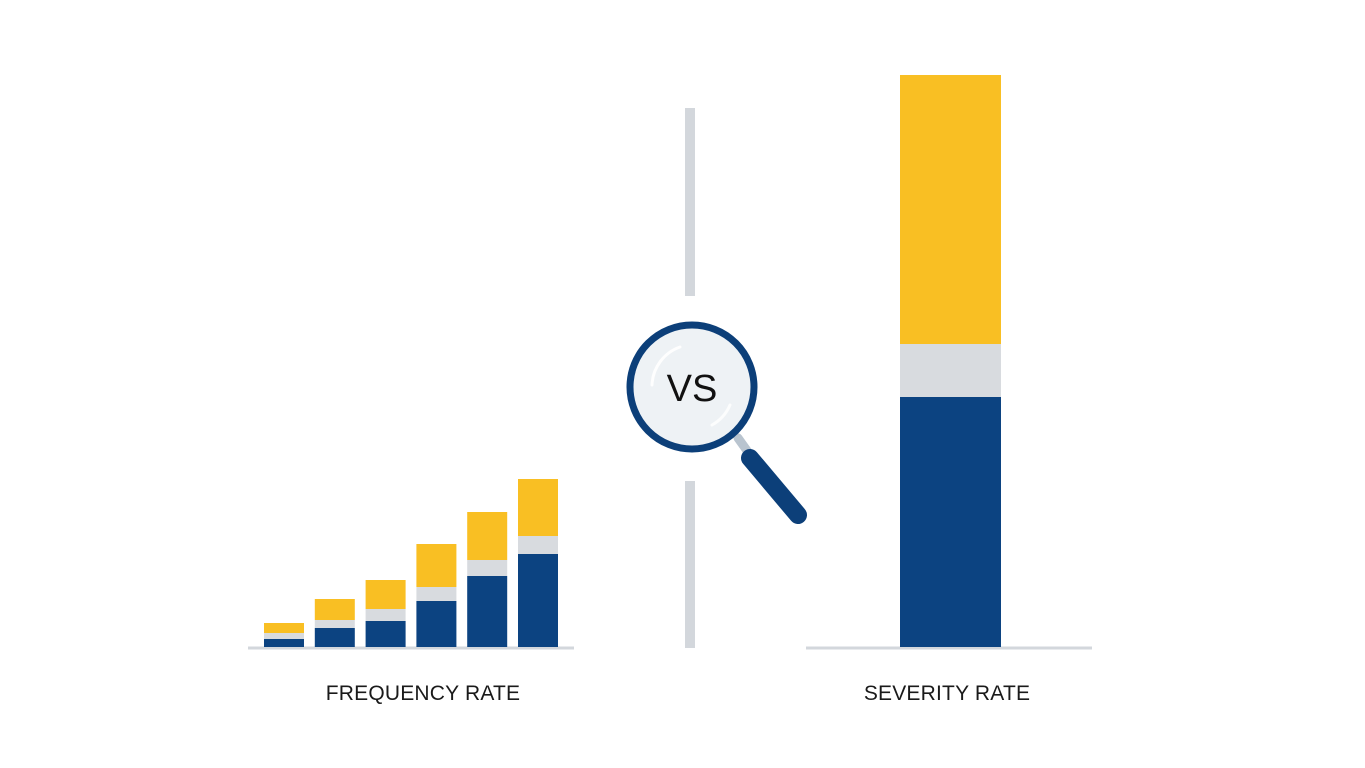 The height and width of the screenshot is (768, 1365). I want to click on magnifier-handle, so click(774, 486).